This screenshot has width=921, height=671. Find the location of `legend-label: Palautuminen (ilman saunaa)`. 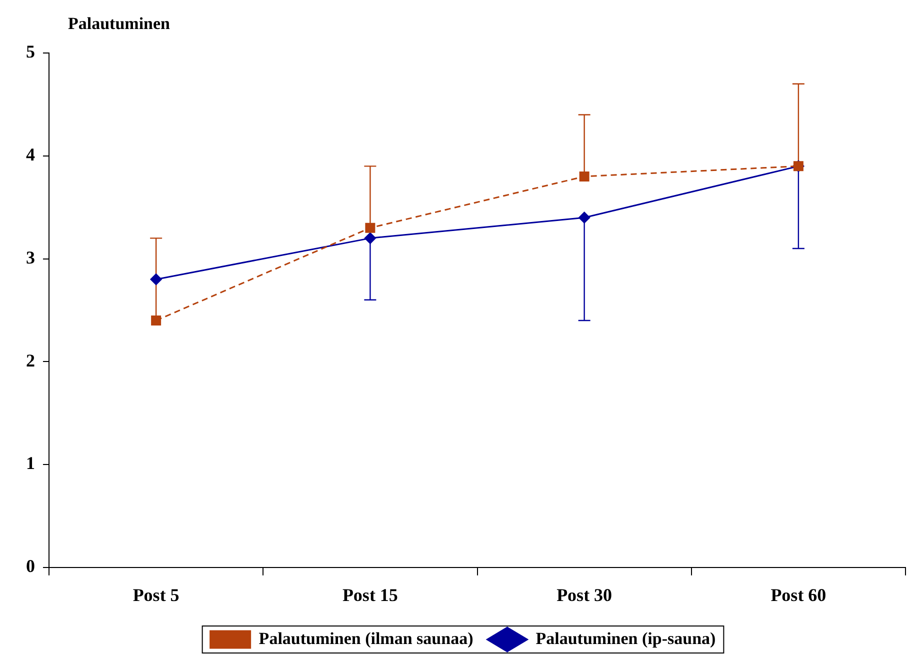

legend-label: Palautuminen (ilman saunaa) is located at coordinates (366, 638).